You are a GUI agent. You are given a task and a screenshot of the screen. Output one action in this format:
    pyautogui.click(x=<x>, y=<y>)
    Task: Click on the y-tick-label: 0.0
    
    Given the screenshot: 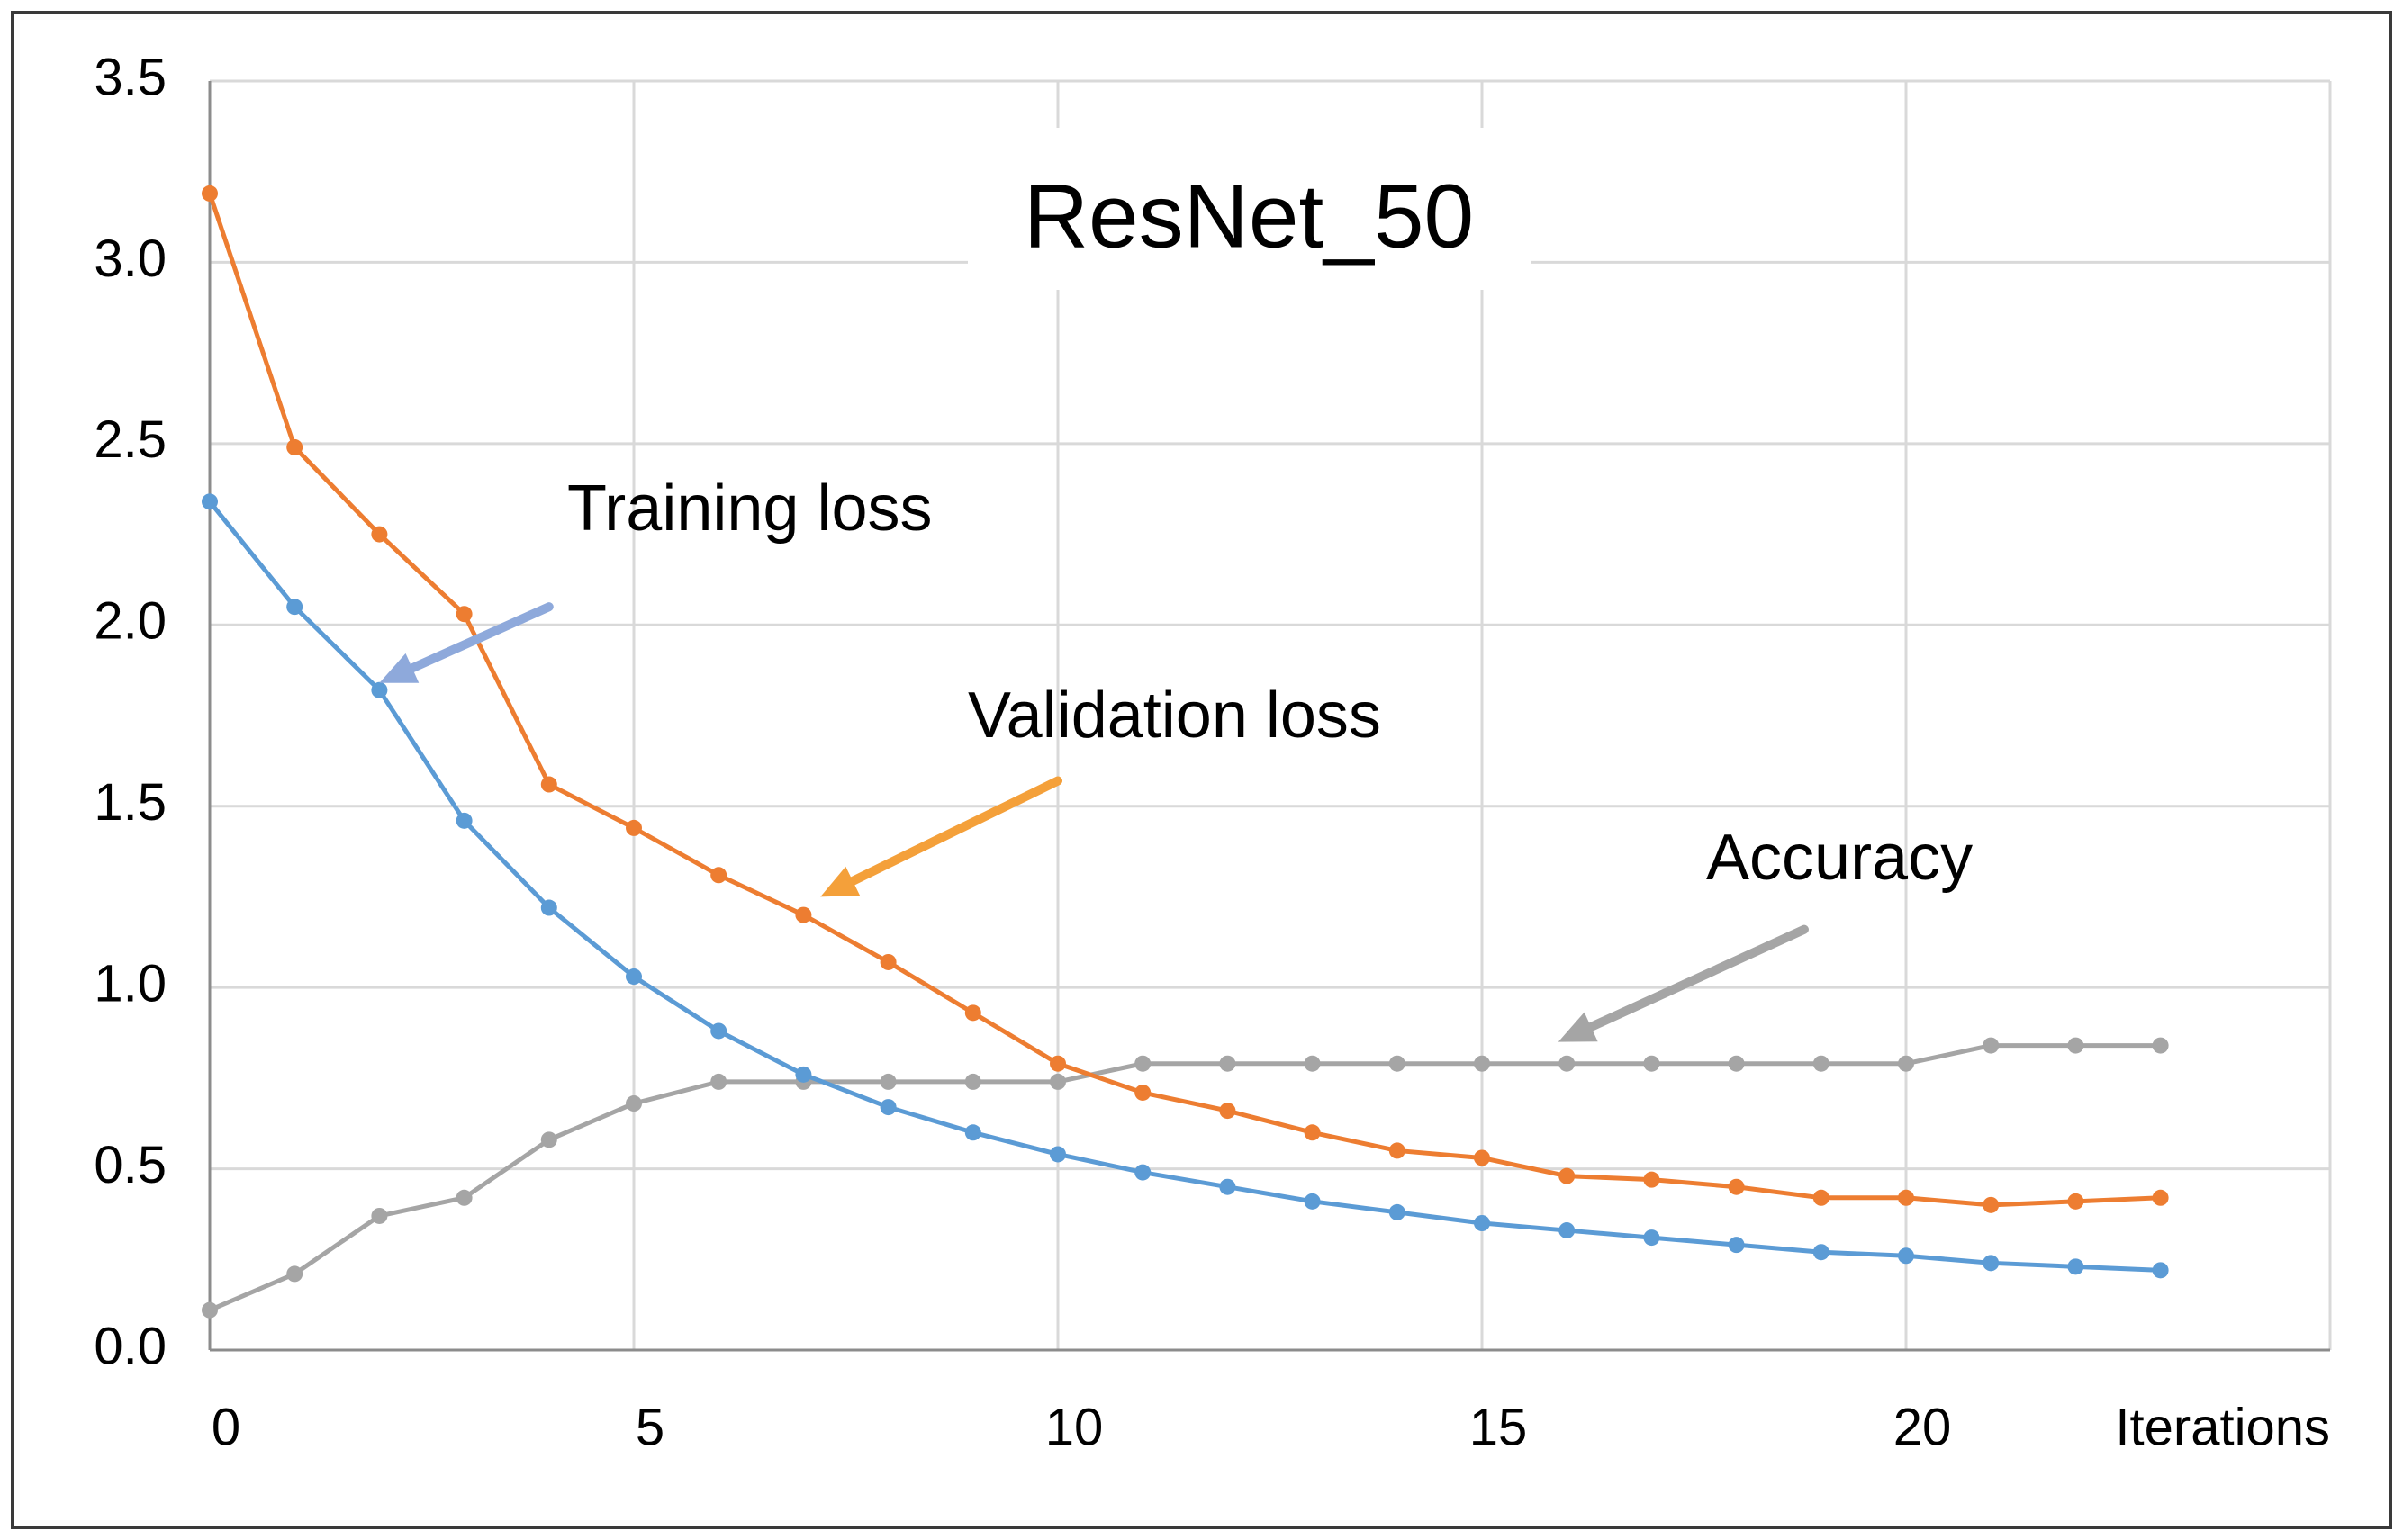 What is the action you would take?
    pyautogui.click(x=130, y=1346)
    